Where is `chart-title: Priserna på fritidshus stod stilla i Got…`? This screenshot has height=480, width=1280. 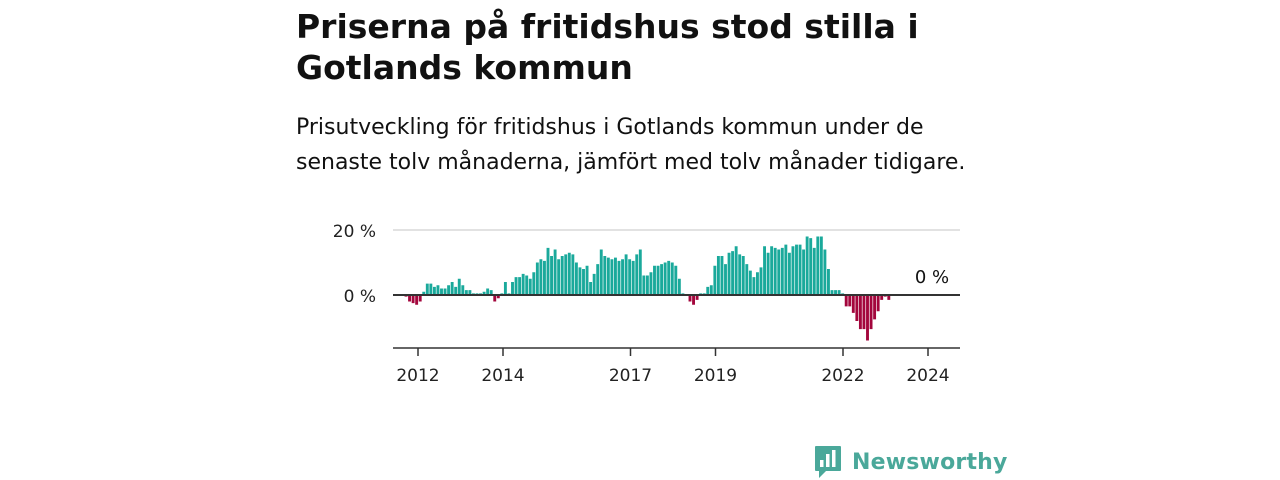
chart-title: Priserna på fritidshus stod stilla i Got… is located at coordinates (607, 47).